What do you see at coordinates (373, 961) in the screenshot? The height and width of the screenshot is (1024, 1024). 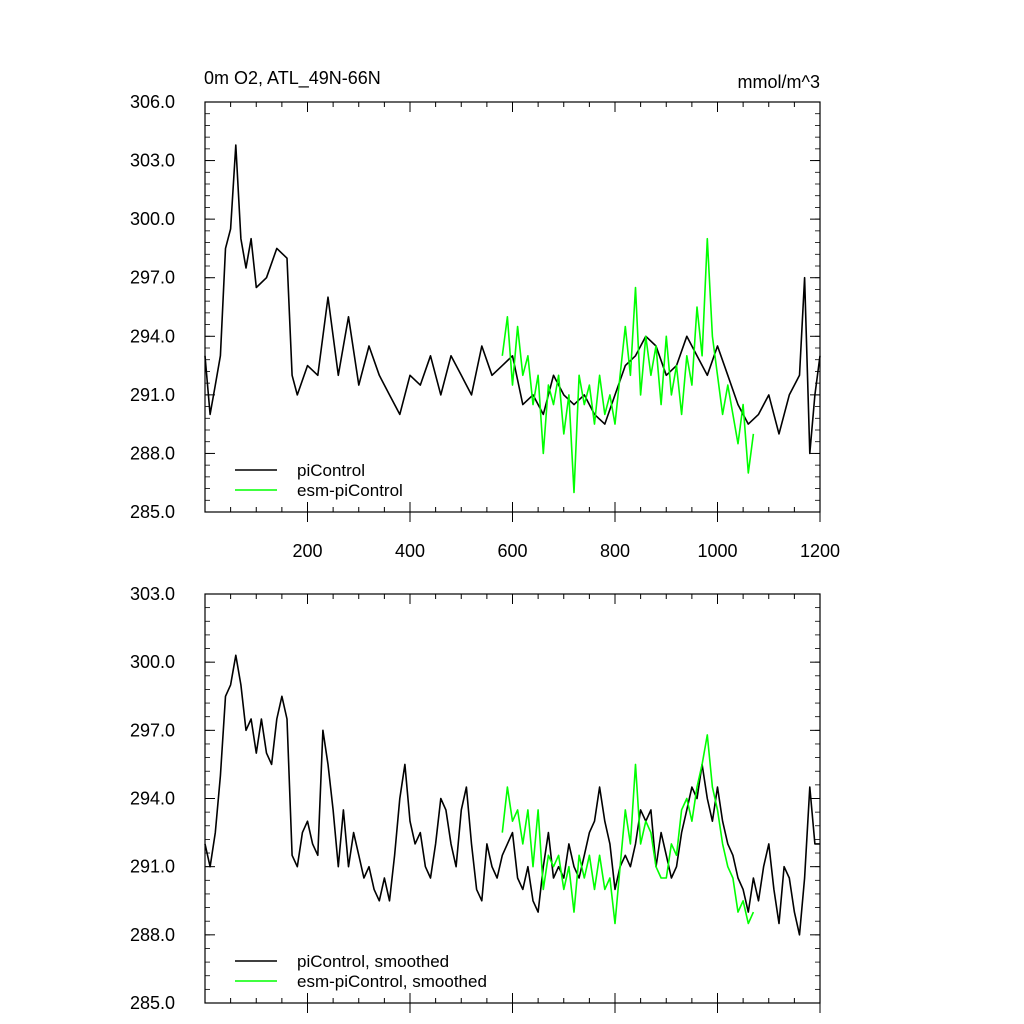 I see `legend-label: piControl, smoothed` at bounding box center [373, 961].